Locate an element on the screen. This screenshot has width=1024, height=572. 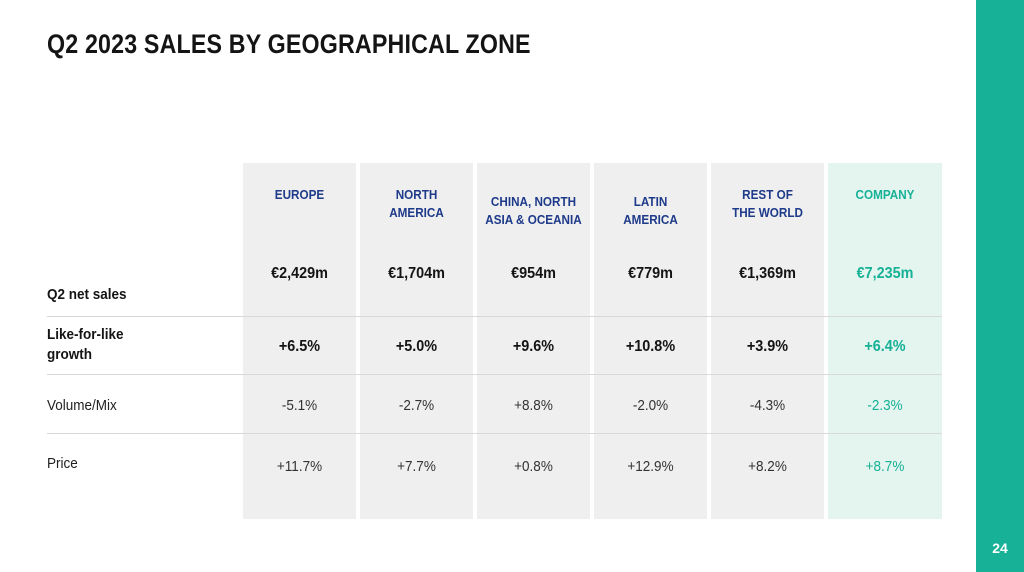
cell-volume-north-america: -2.7% is located at coordinates (416, 405).